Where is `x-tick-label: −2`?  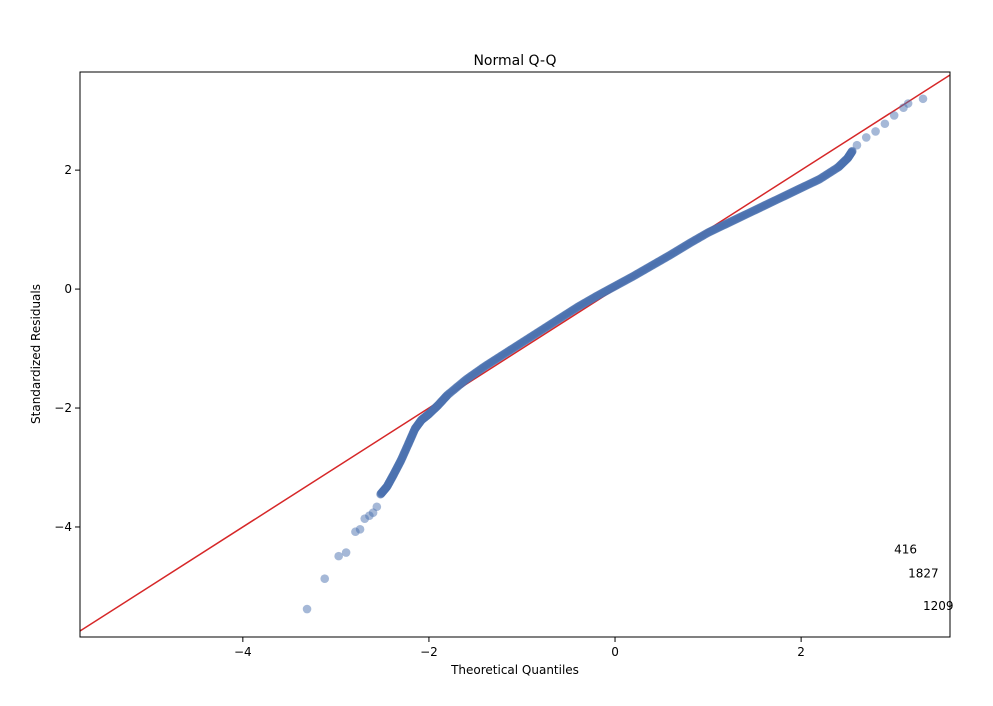
x-tick-label: −2 is located at coordinates (429, 652).